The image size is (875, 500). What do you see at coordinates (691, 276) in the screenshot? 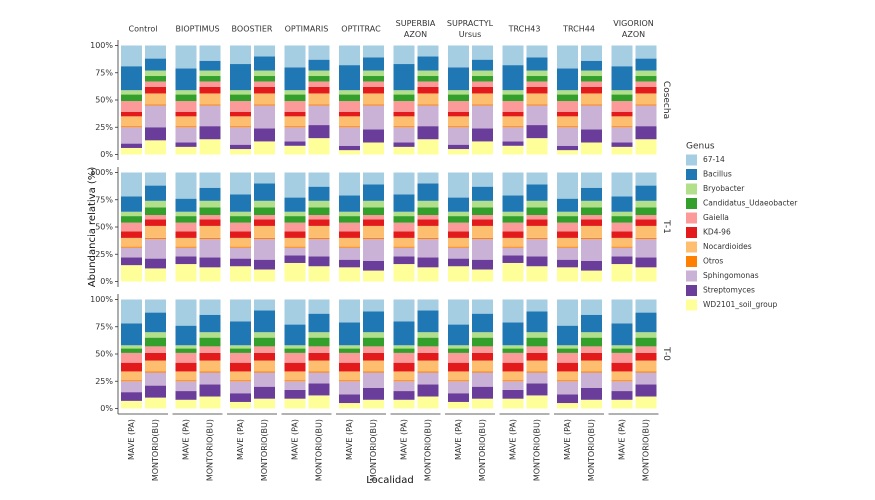
I see `legend-key` at bounding box center [691, 276].